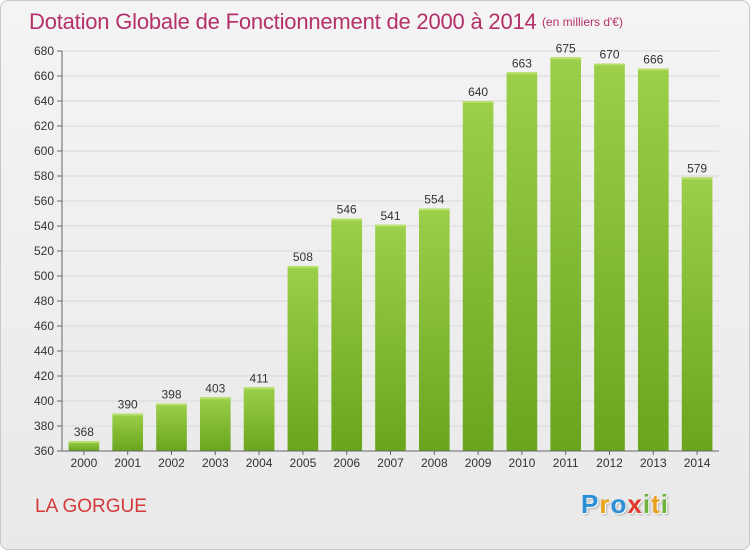 The width and height of the screenshot is (750, 550). Describe the element at coordinates (697, 168) in the screenshot. I see `data-label: 579` at that location.